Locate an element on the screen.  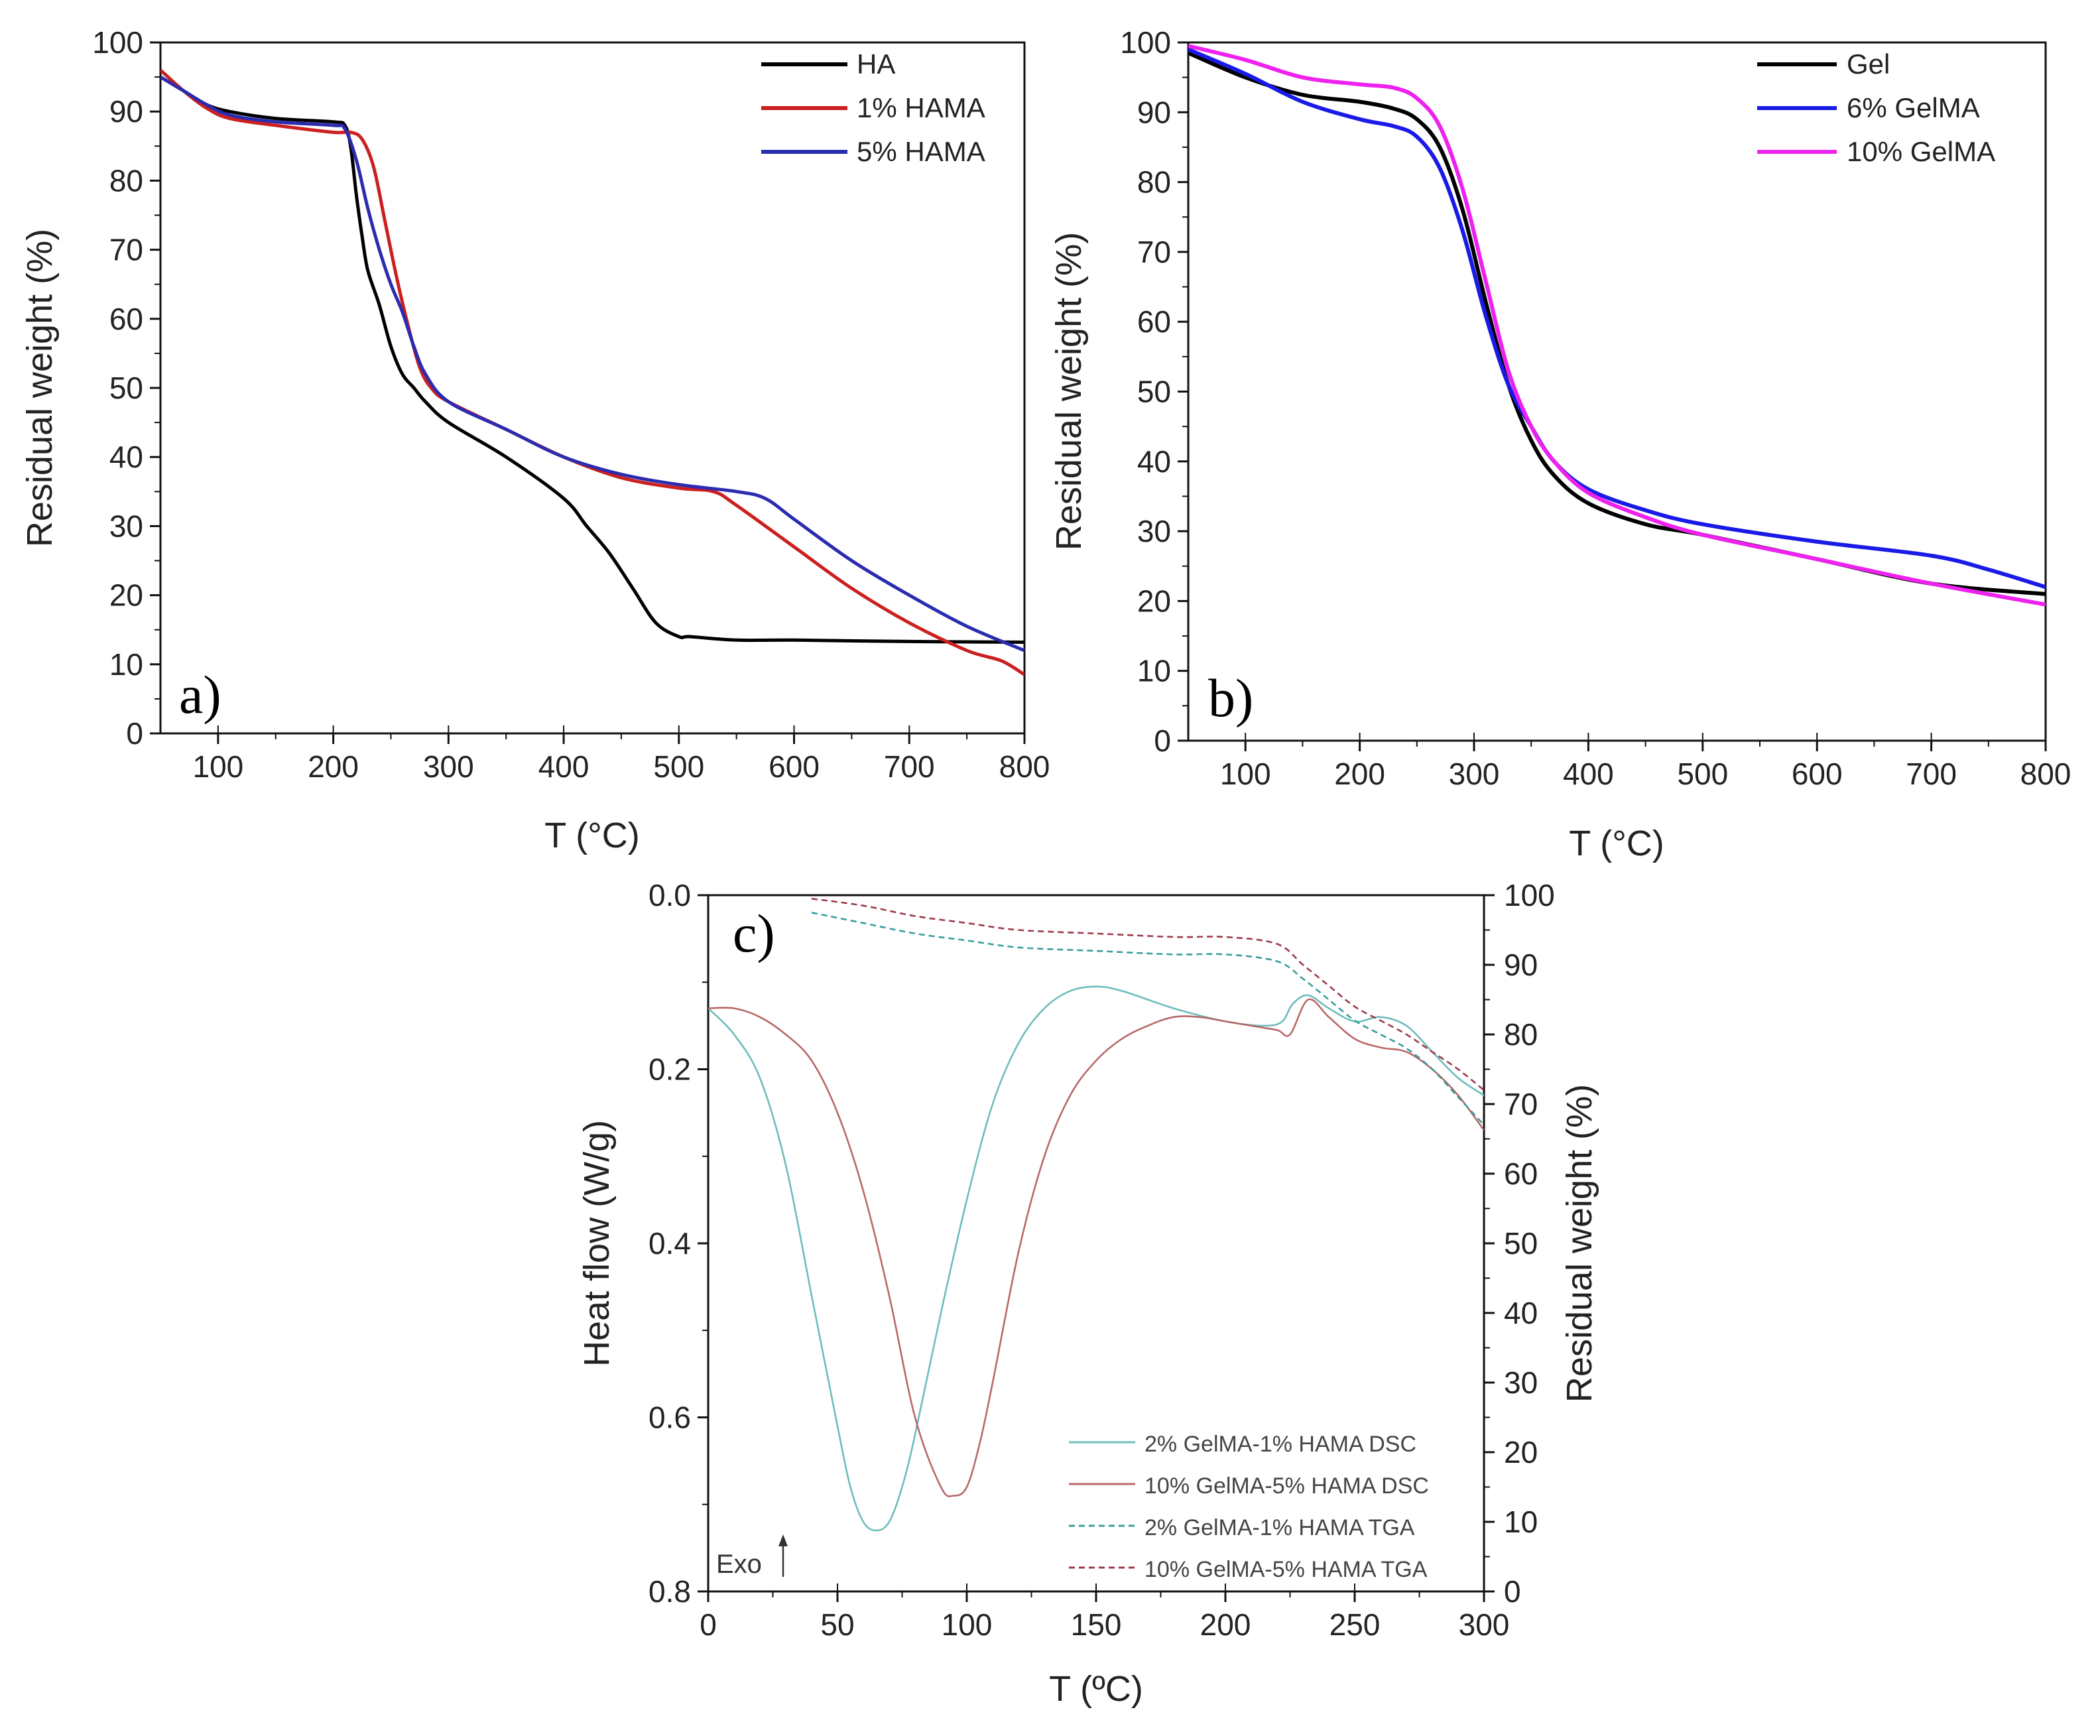
panel-label: a) is located at coordinates (200, 694).